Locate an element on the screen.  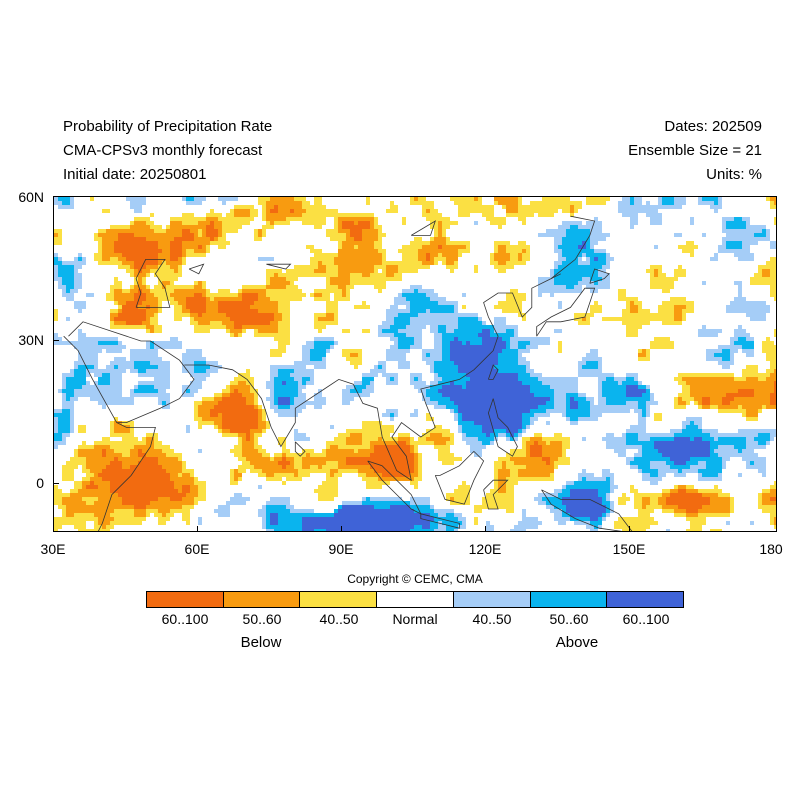
map-title: Probability of Precipitation Rate is located at coordinates (168, 126).